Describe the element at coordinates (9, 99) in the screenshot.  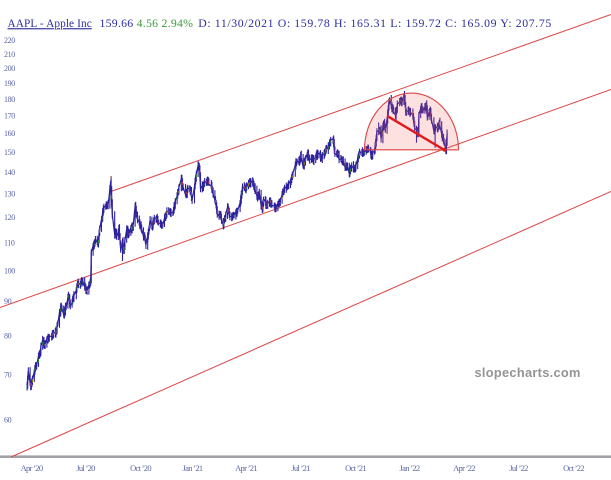
I see `svg-text: 180` at that location.